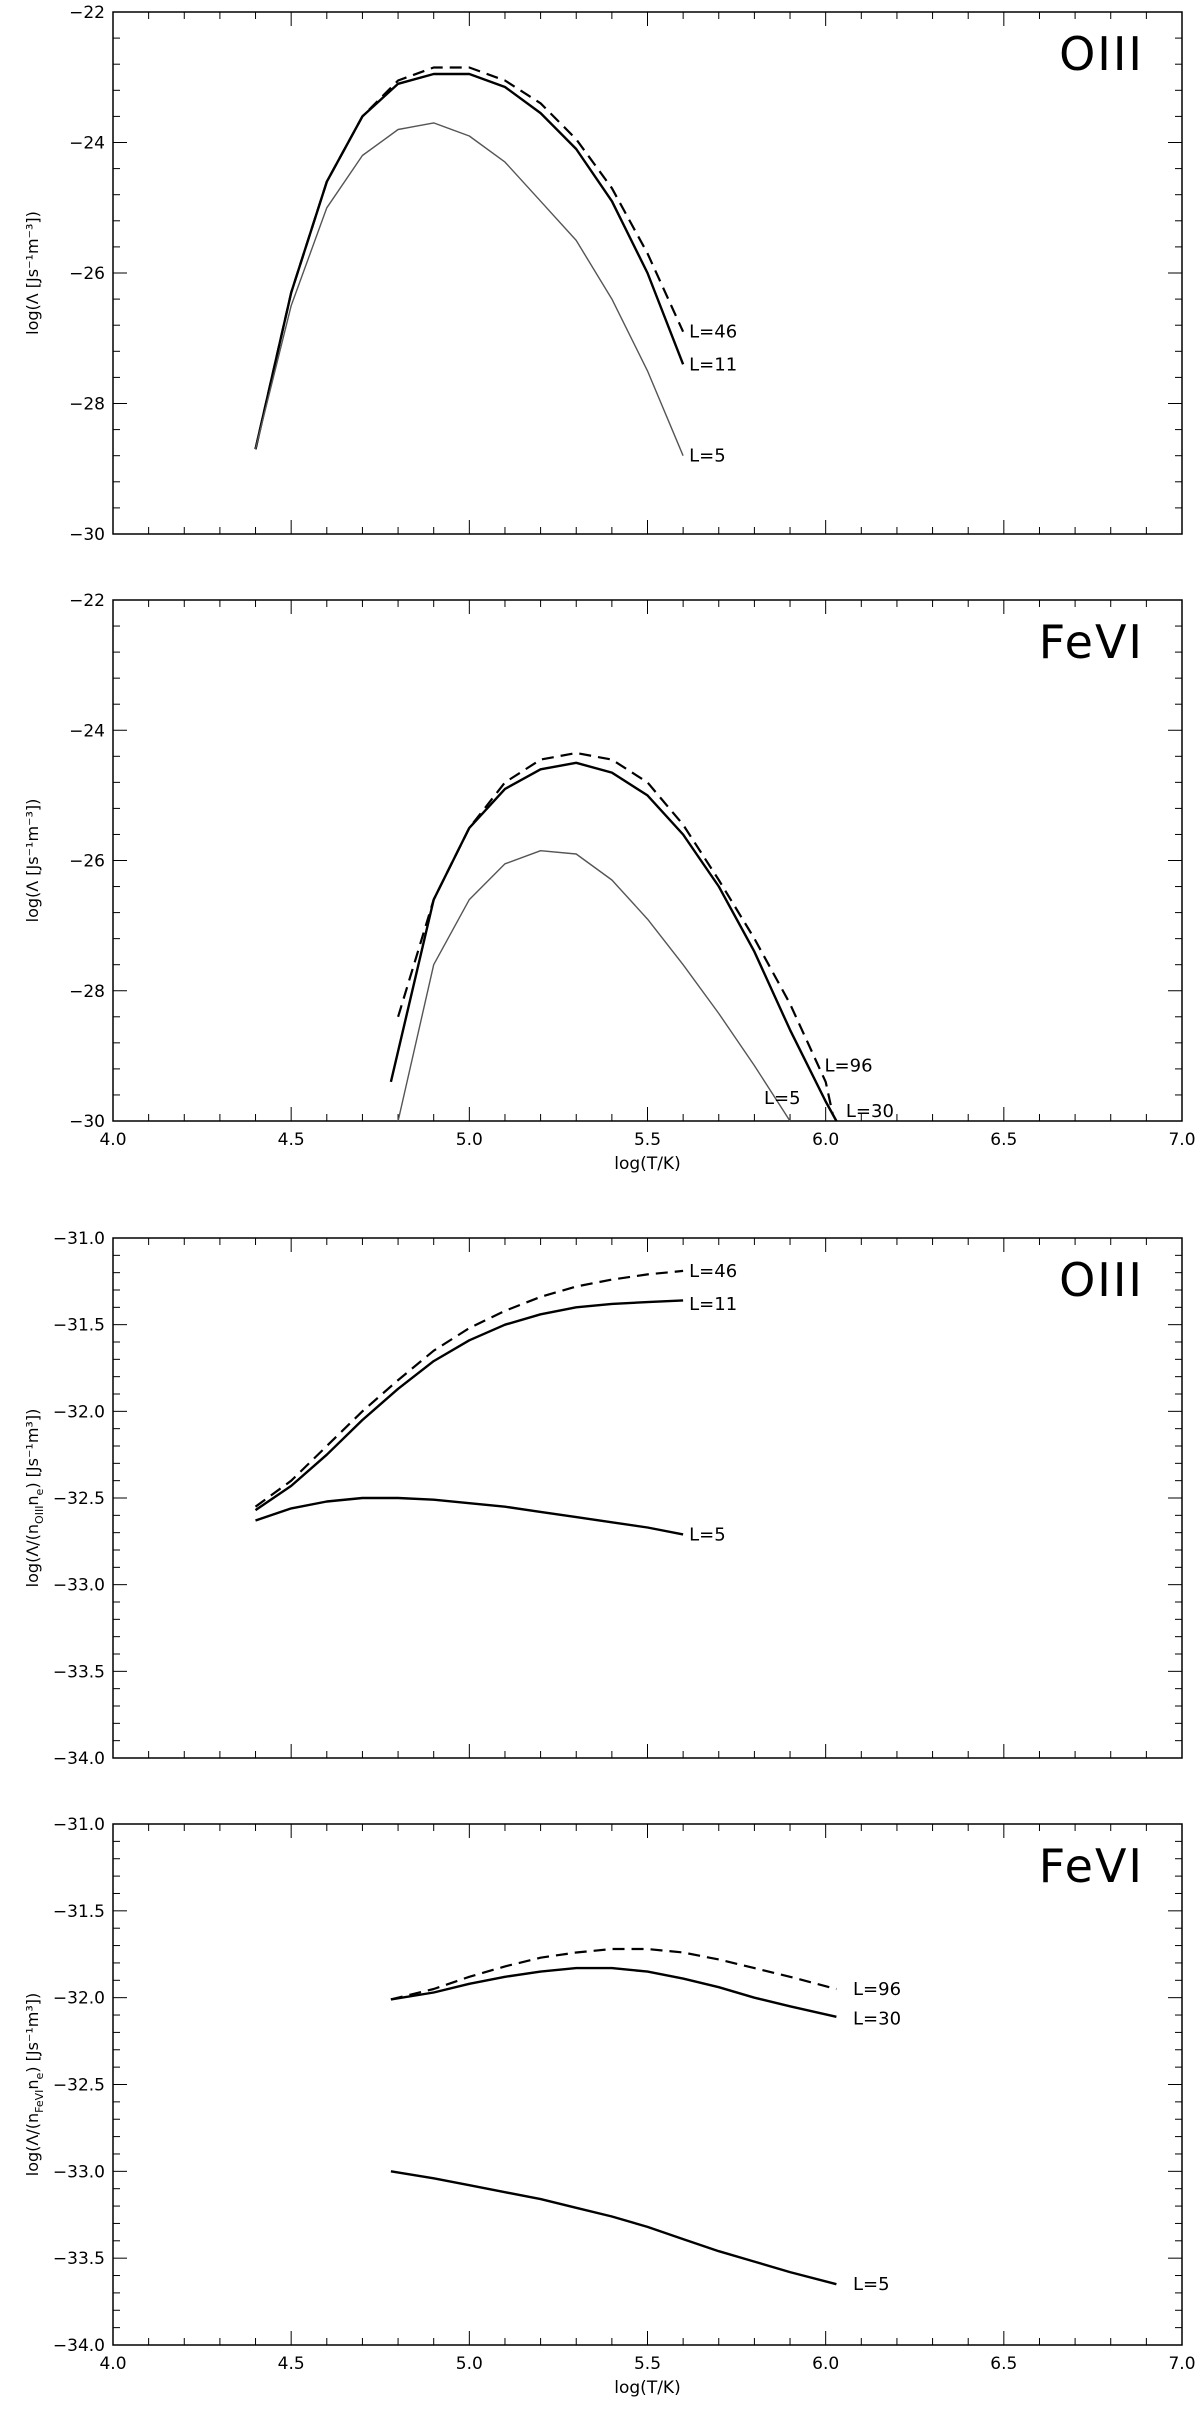  What do you see at coordinates (34, 1498) in the screenshot?
I see `y-axis-label: log(Λ/(nOIIIne) [Js⁻¹m³])` at bounding box center [34, 1498].